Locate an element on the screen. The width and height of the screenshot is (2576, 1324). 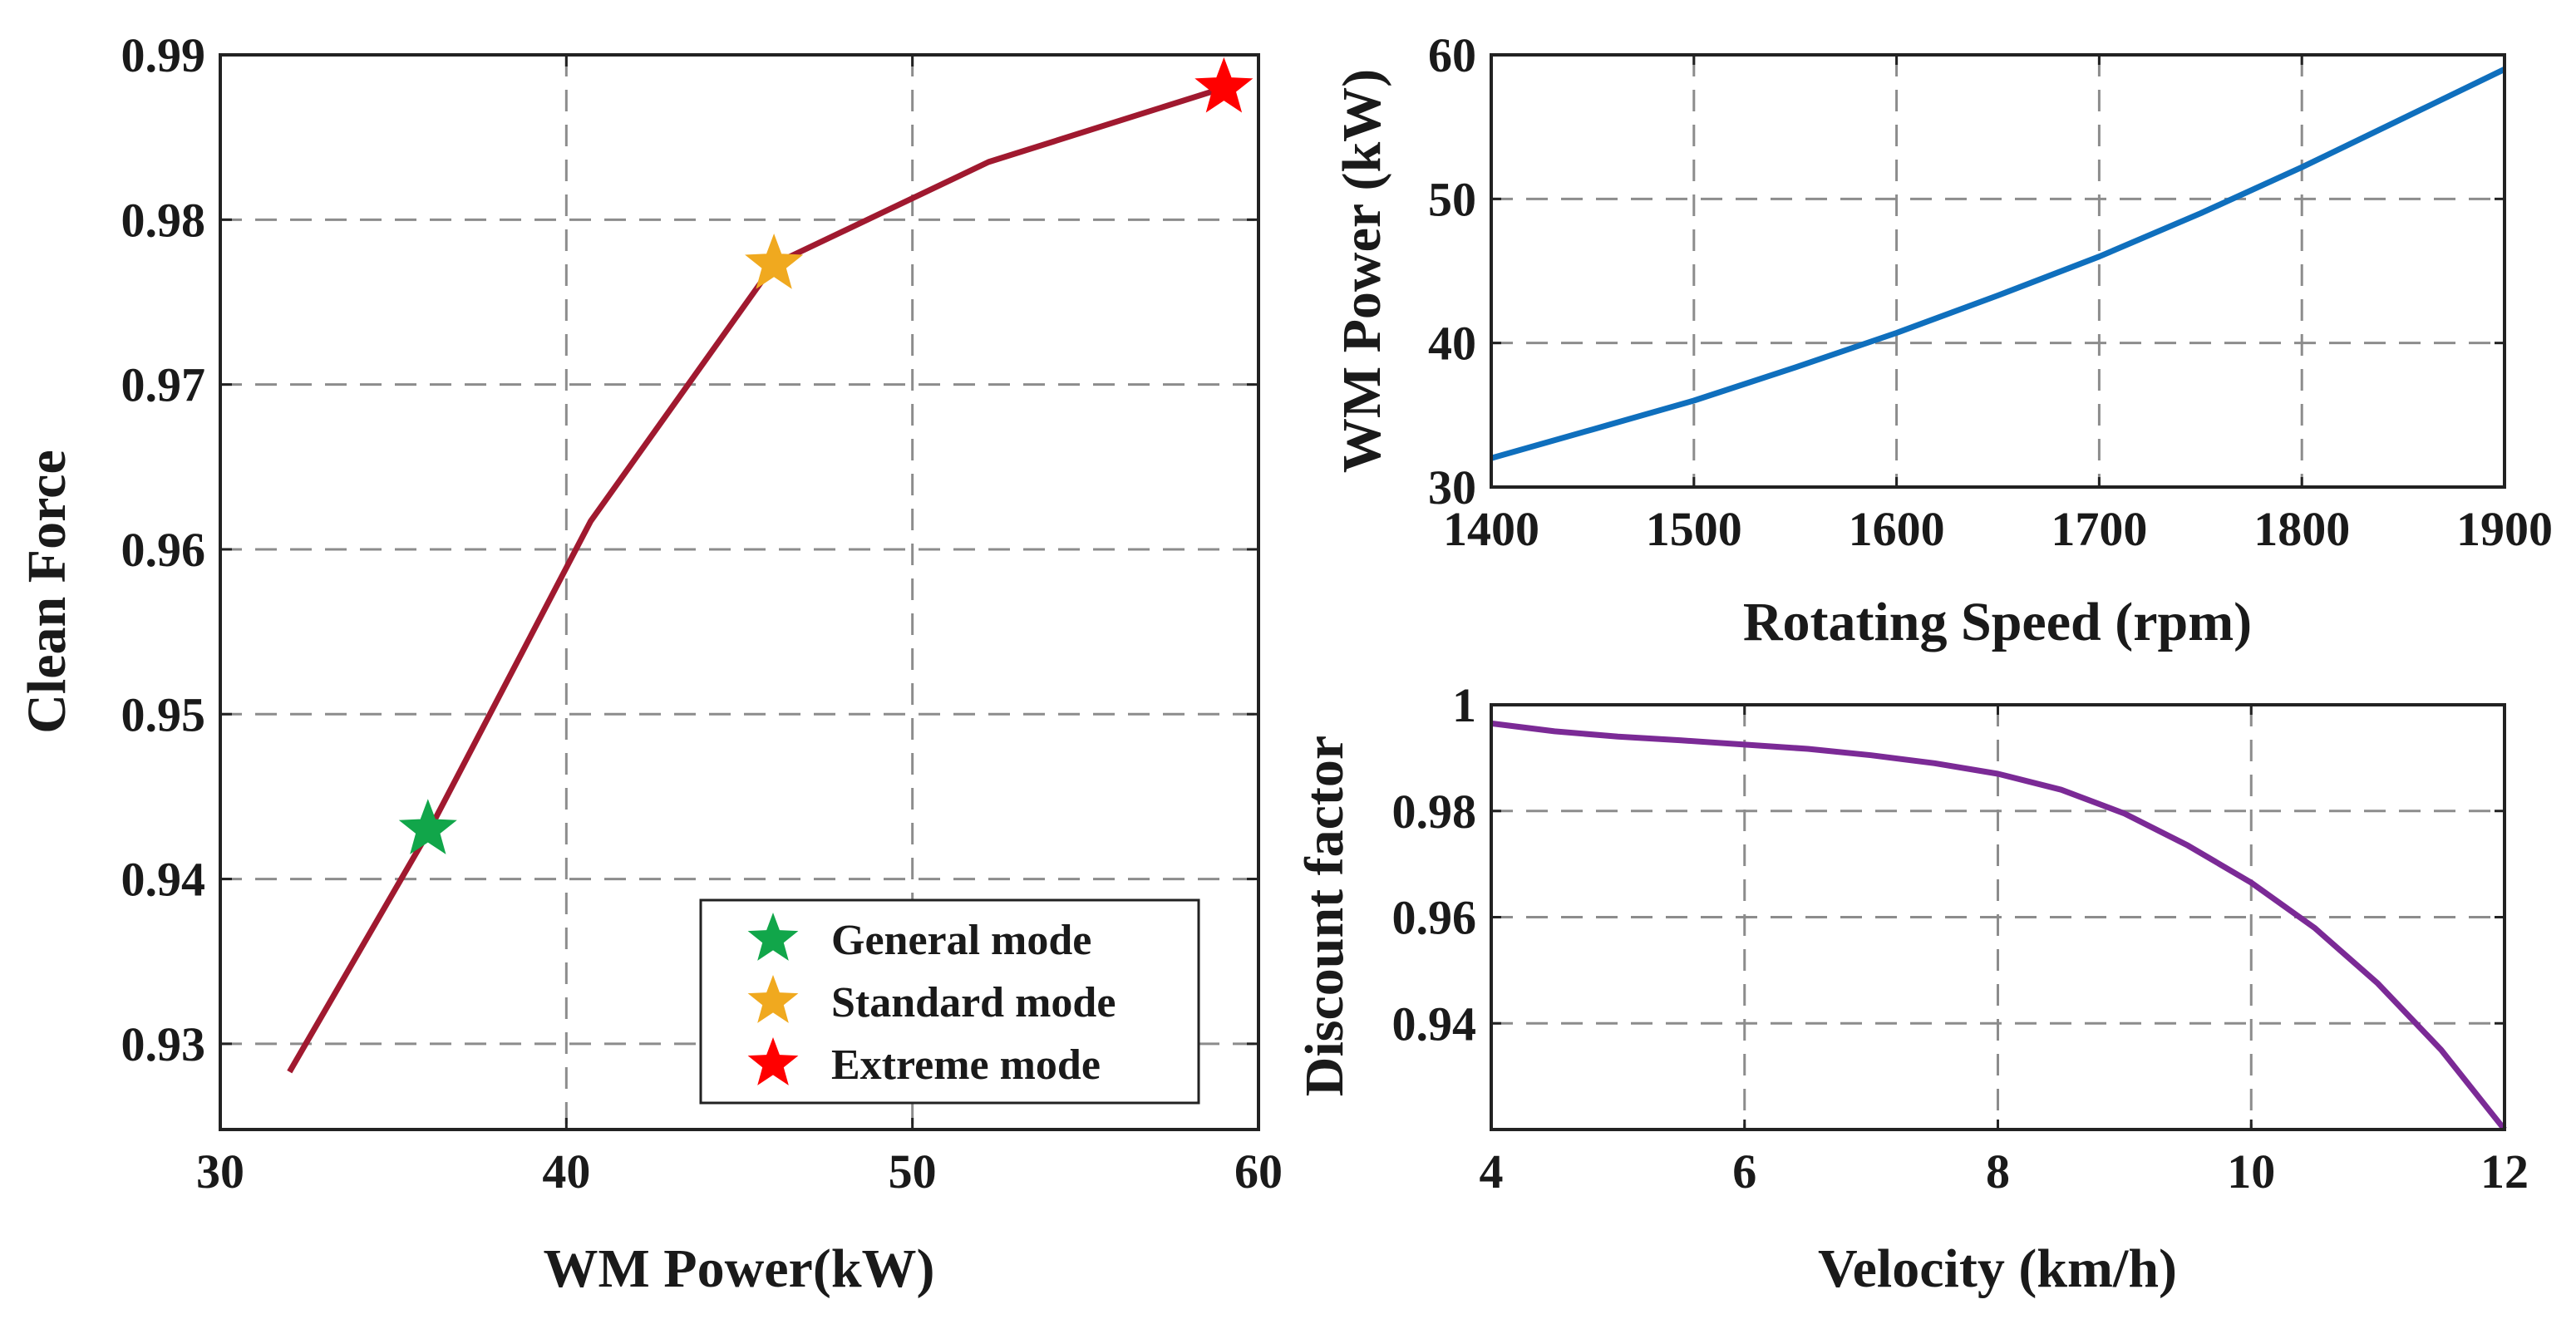
x-tick-label: 1700 is located at coordinates (2099, 529).